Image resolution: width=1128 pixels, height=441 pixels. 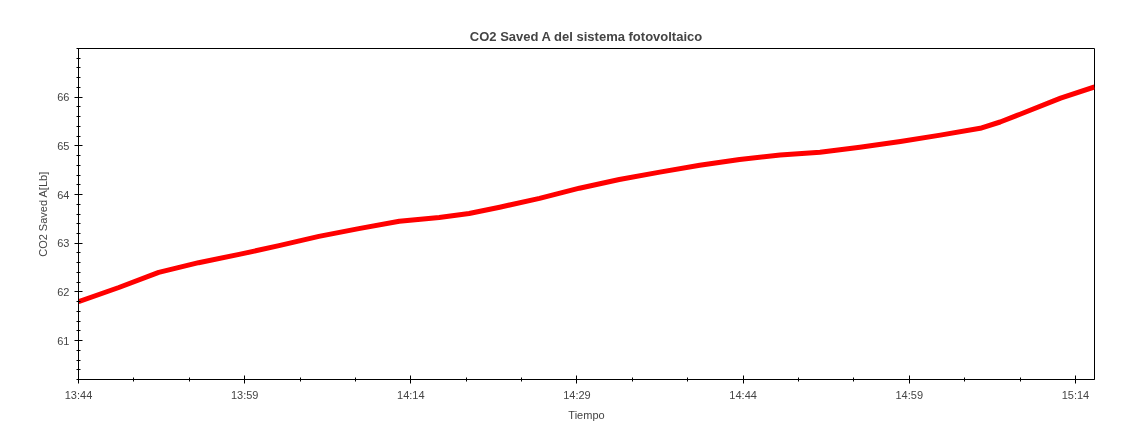 I want to click on y-tick-label: 66, so click(x=63, y=97).